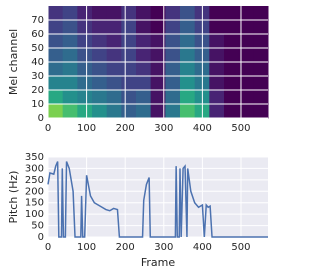 The height and width of the screenshot is (275, 320). I want to click on x-tick-label: 0, so click(48, 247).